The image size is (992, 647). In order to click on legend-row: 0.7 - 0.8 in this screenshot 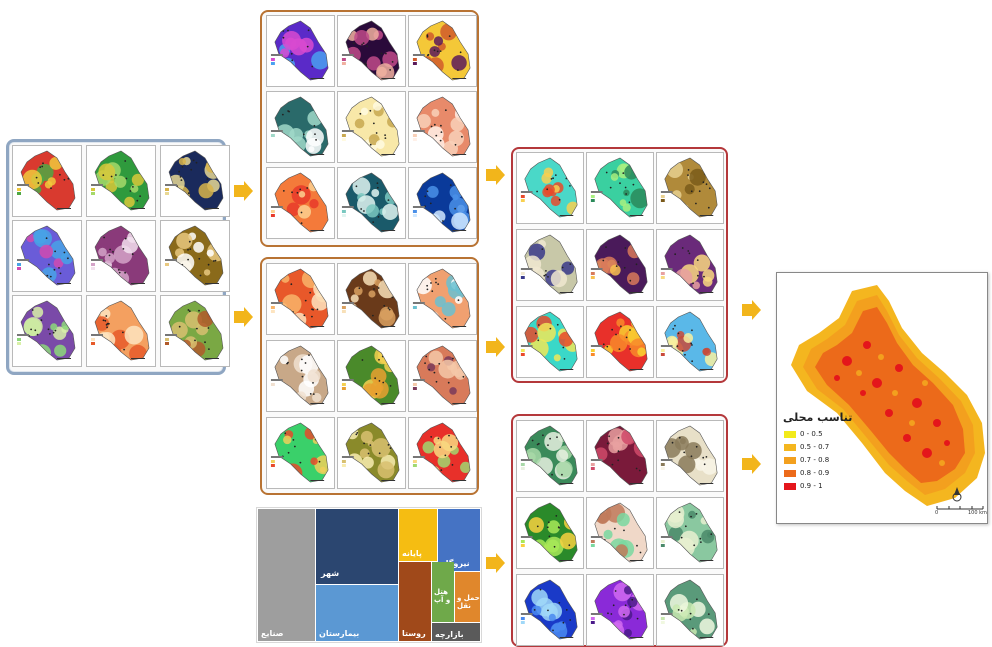, I will do `click(806, 460)`.